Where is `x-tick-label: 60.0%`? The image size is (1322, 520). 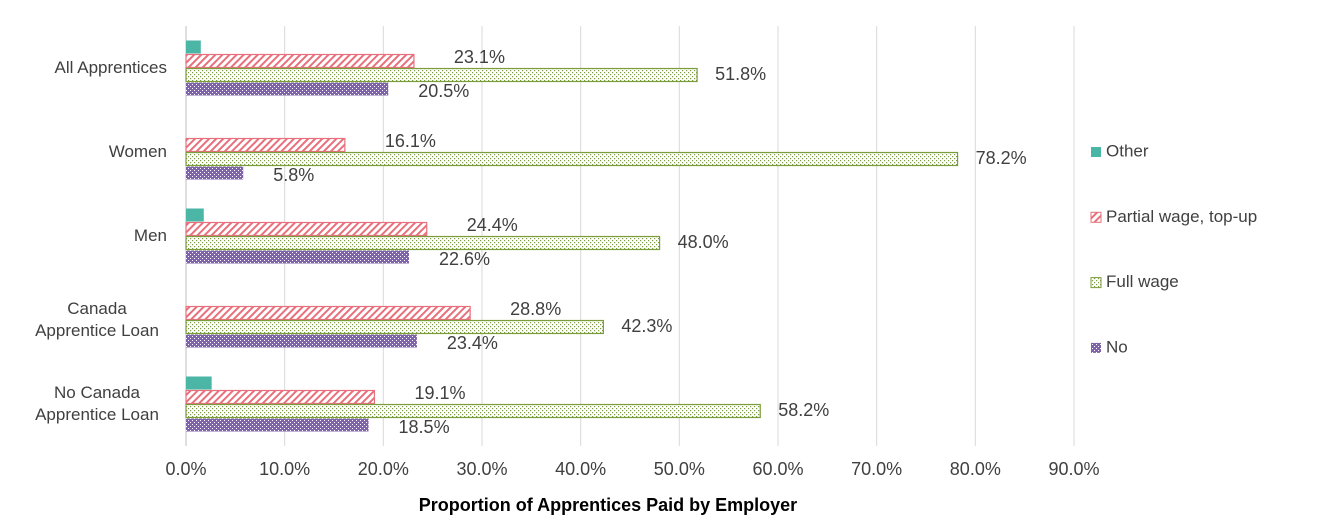 x-tick-label: 60.0% is located at coordinates (777, 469).